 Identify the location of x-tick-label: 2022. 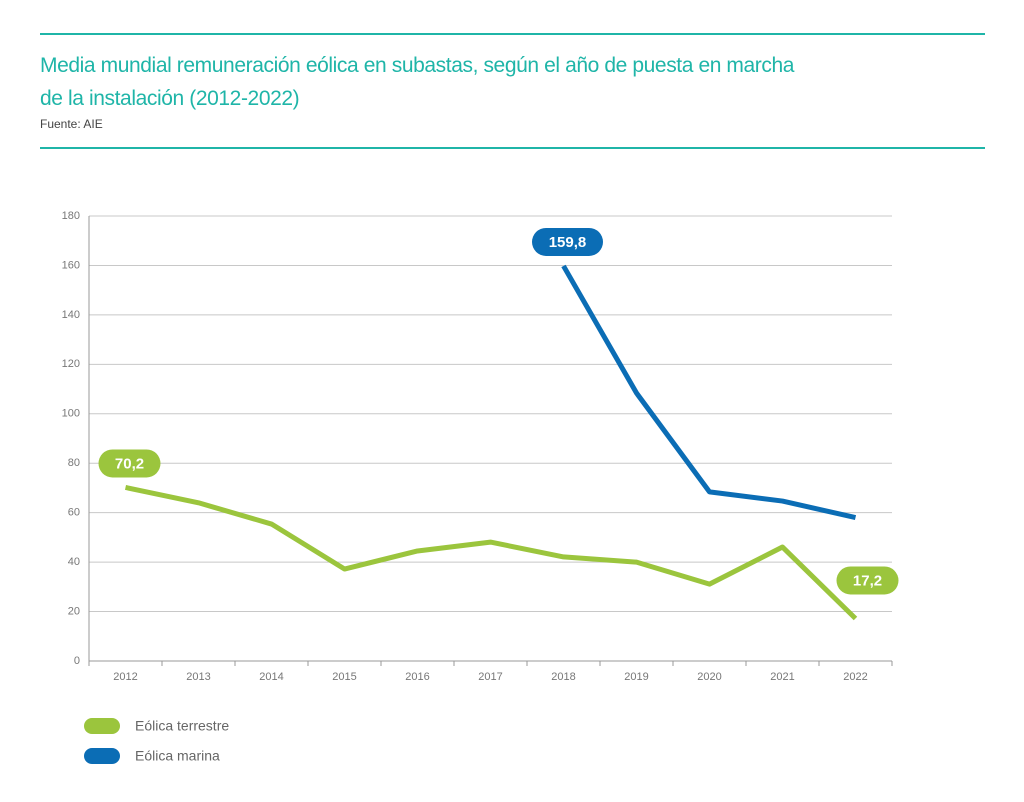
(855, 677).